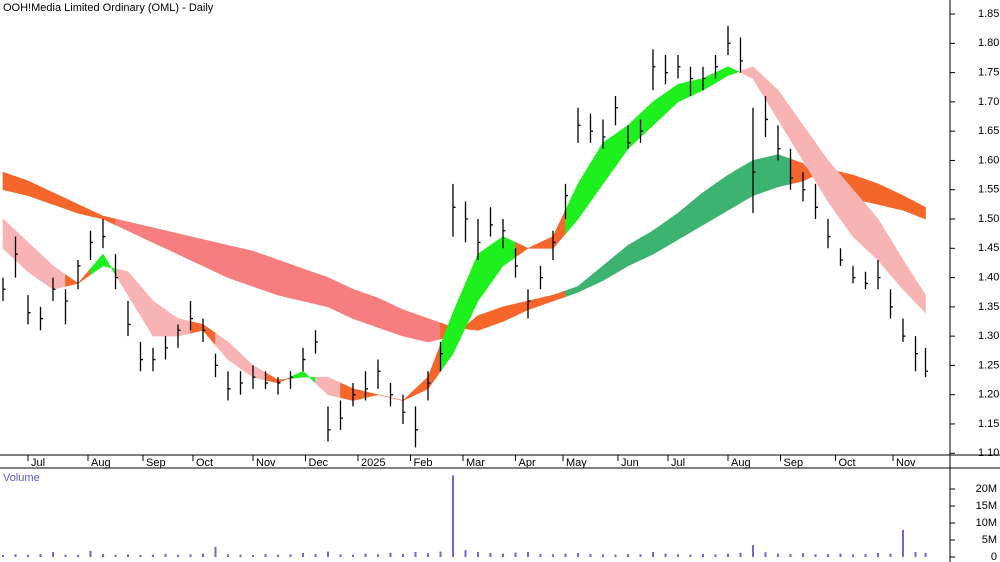 Image resolution: width=1000 pixels, height=562 pixels. What do you see at coordinates (423, 463) in the screenshot?
I see `x-tick-label: Feb` at bounding box center [423, 463].